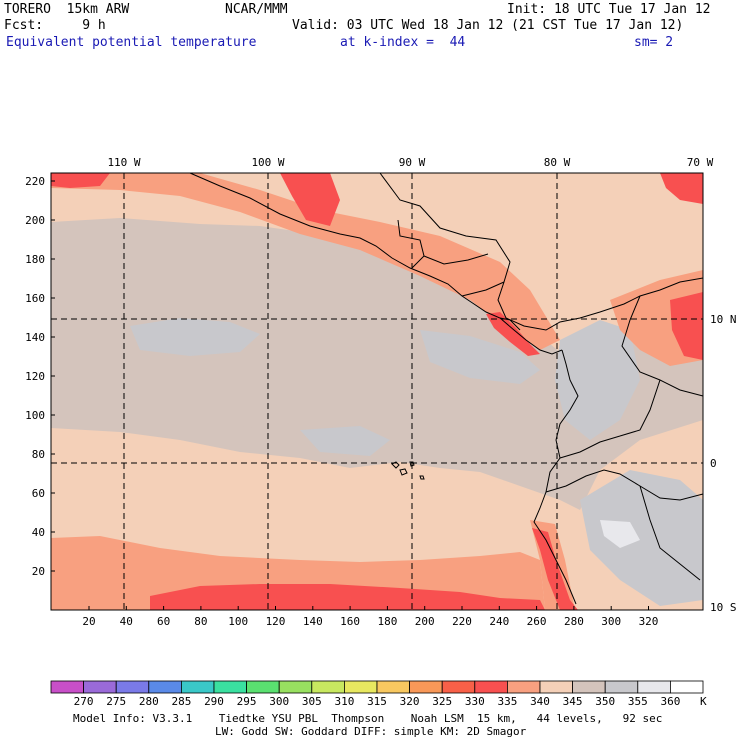 The image size is (740, 740). What do you see at coordinates (681, 188) in the screenshot?
I see `field-hot-northeast` at bounding box center [681, 188].